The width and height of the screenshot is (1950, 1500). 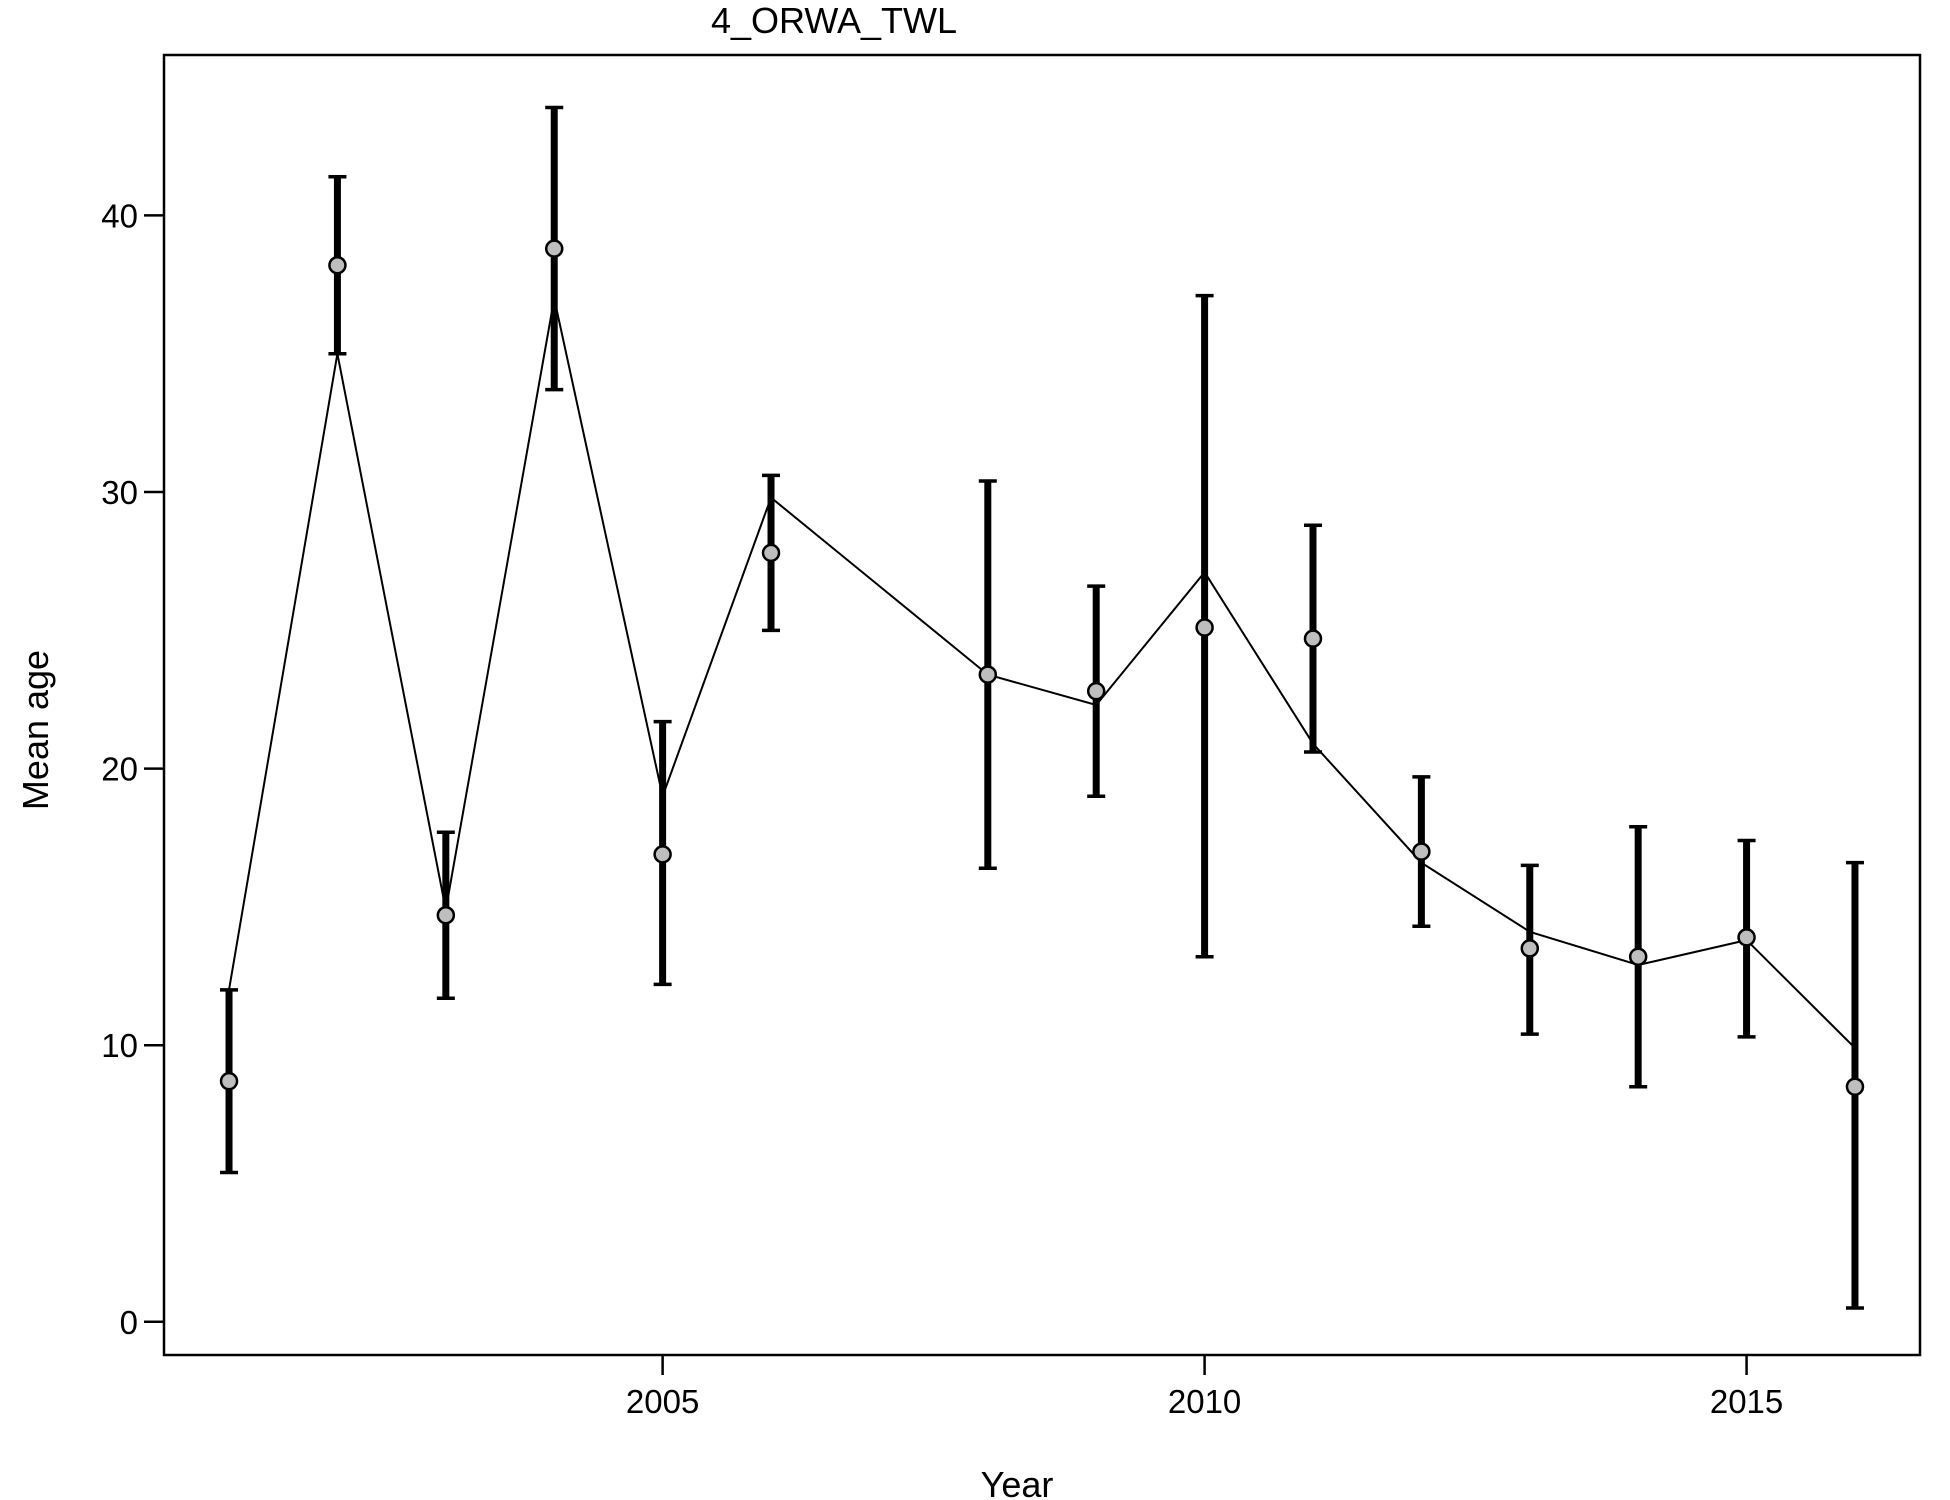 I want to click on x-tick-label: 2005, so click(x=662, y=1401).